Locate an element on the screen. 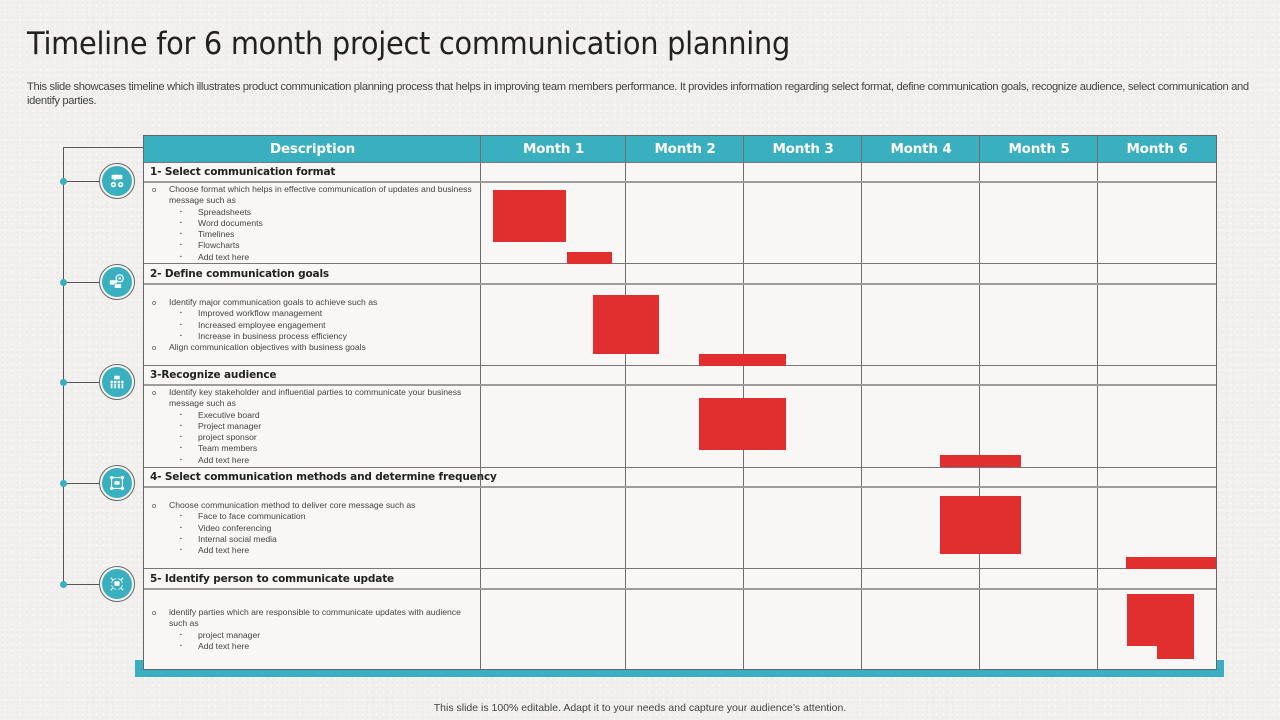 The image size is (1280, 720). sub-bullet: Timelines is located at coordinates (312, 235).